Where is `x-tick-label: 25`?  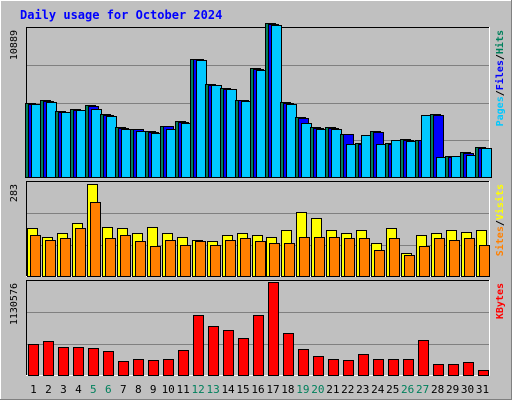 x-tick-label: 25 is located at coordinates (392, 389).